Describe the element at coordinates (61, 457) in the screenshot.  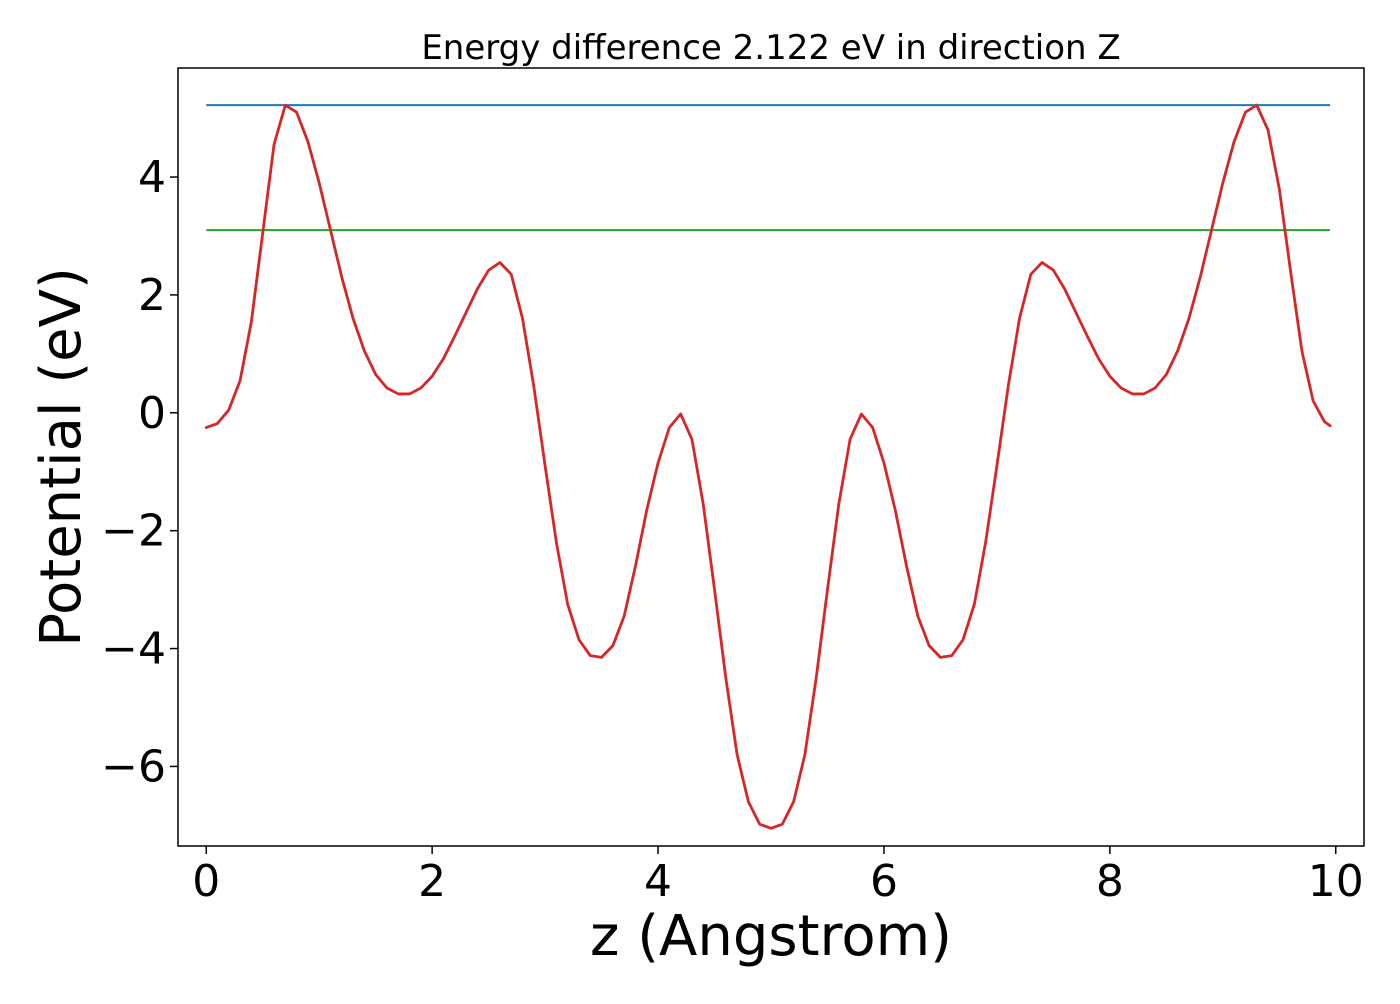
I see `y-axis-label: Potential (eV)` at that location.